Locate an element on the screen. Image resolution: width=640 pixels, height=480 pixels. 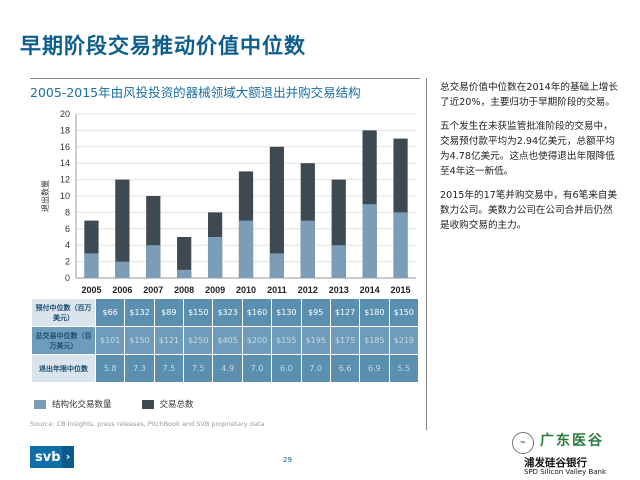
metrics-cell: $132 is located at coordinates (139, 312).